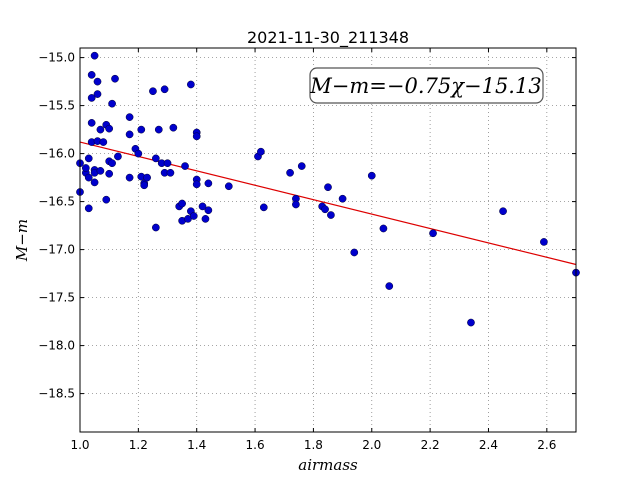  What do you see at coordinates (56, 298) in the screenshot?
I see `y-tick-label: −17.5` at bounding box center [56, 298].